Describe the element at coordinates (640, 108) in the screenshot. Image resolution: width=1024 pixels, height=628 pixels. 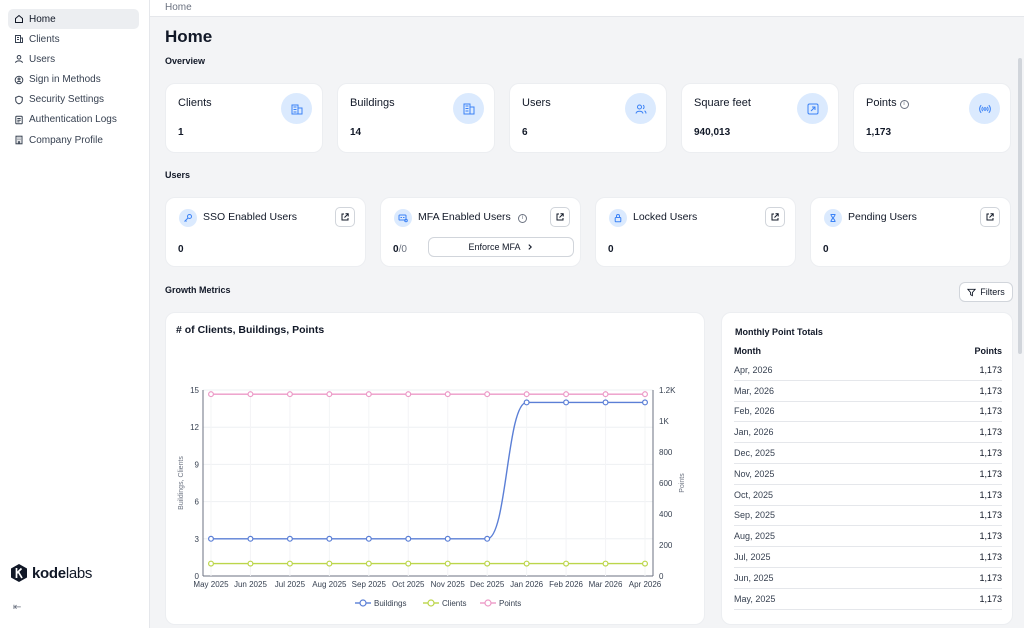
I see `users-icon` at that location.